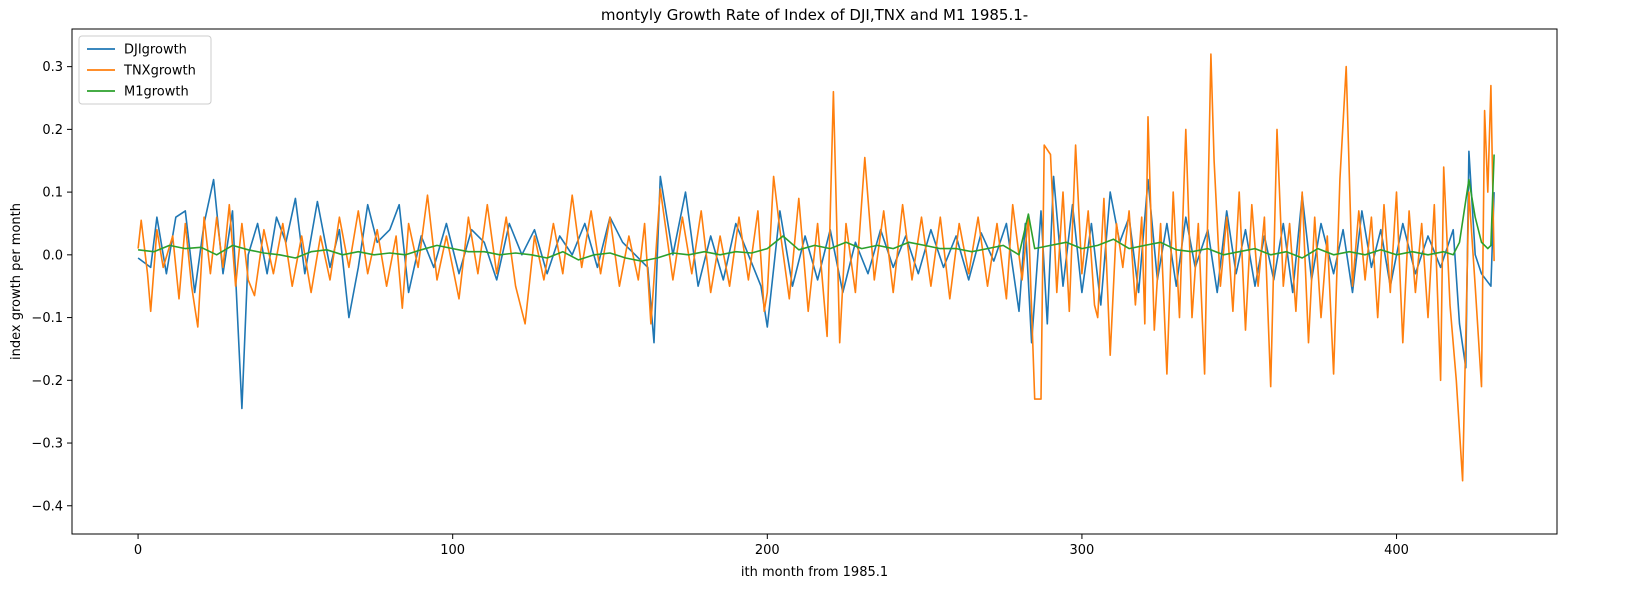 The height and width of the screenshot is (612, 1633). I want to click on y-tick-label: 0.0, so click(52, 255).